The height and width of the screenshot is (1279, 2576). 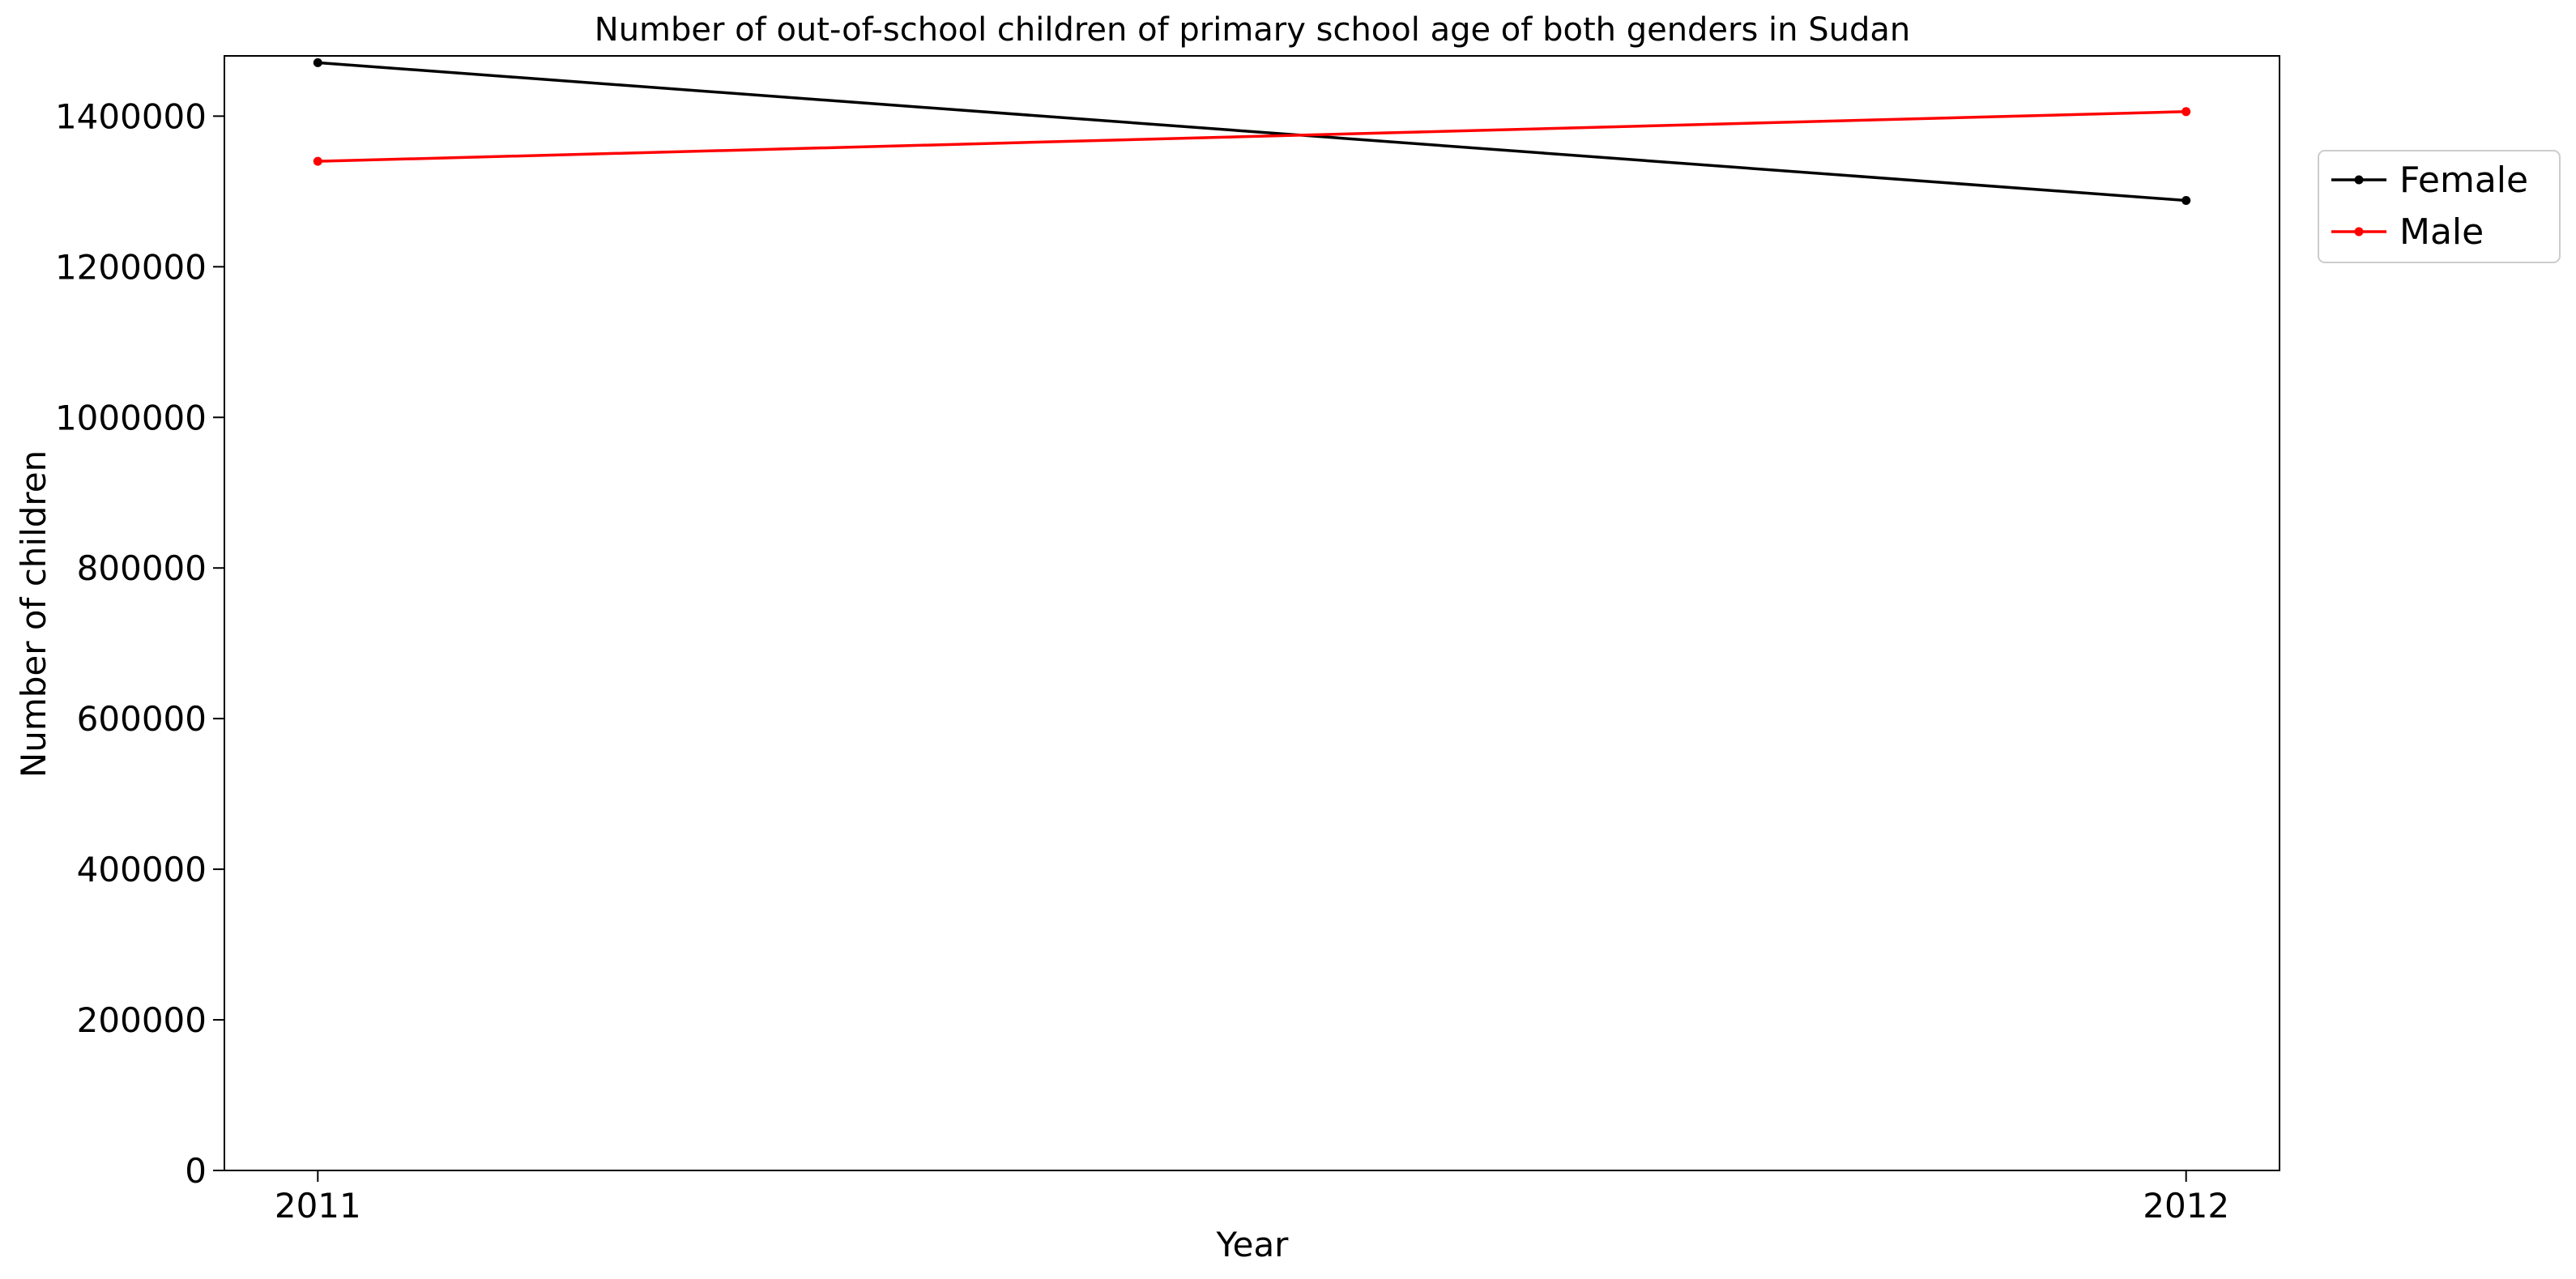 I want to click on legend-marker-male, so click(x=2359, y=232).